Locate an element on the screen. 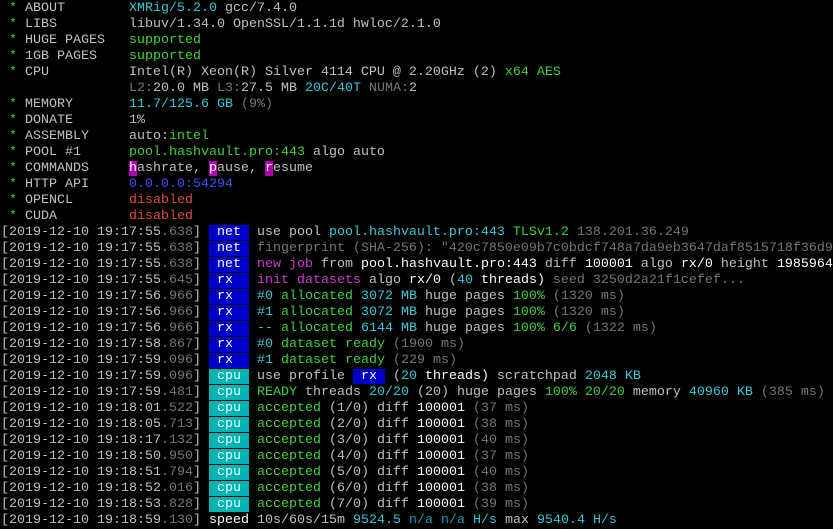 This screenshot has width=833, height=529. log-text: pool.hashvault.pro:443 is located at coordinates (216, 152).